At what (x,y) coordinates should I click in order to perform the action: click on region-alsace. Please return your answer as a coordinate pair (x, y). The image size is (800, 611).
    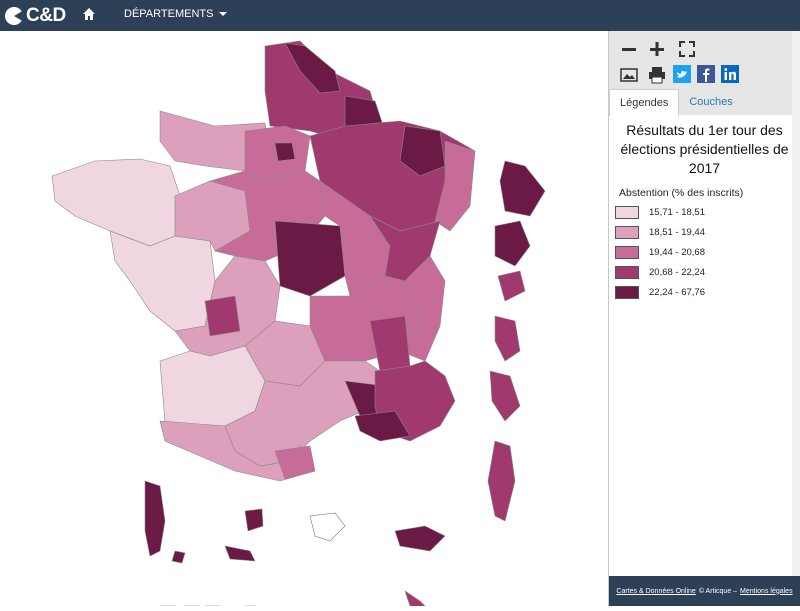
    Looking at the image, I should click on (455, 186).